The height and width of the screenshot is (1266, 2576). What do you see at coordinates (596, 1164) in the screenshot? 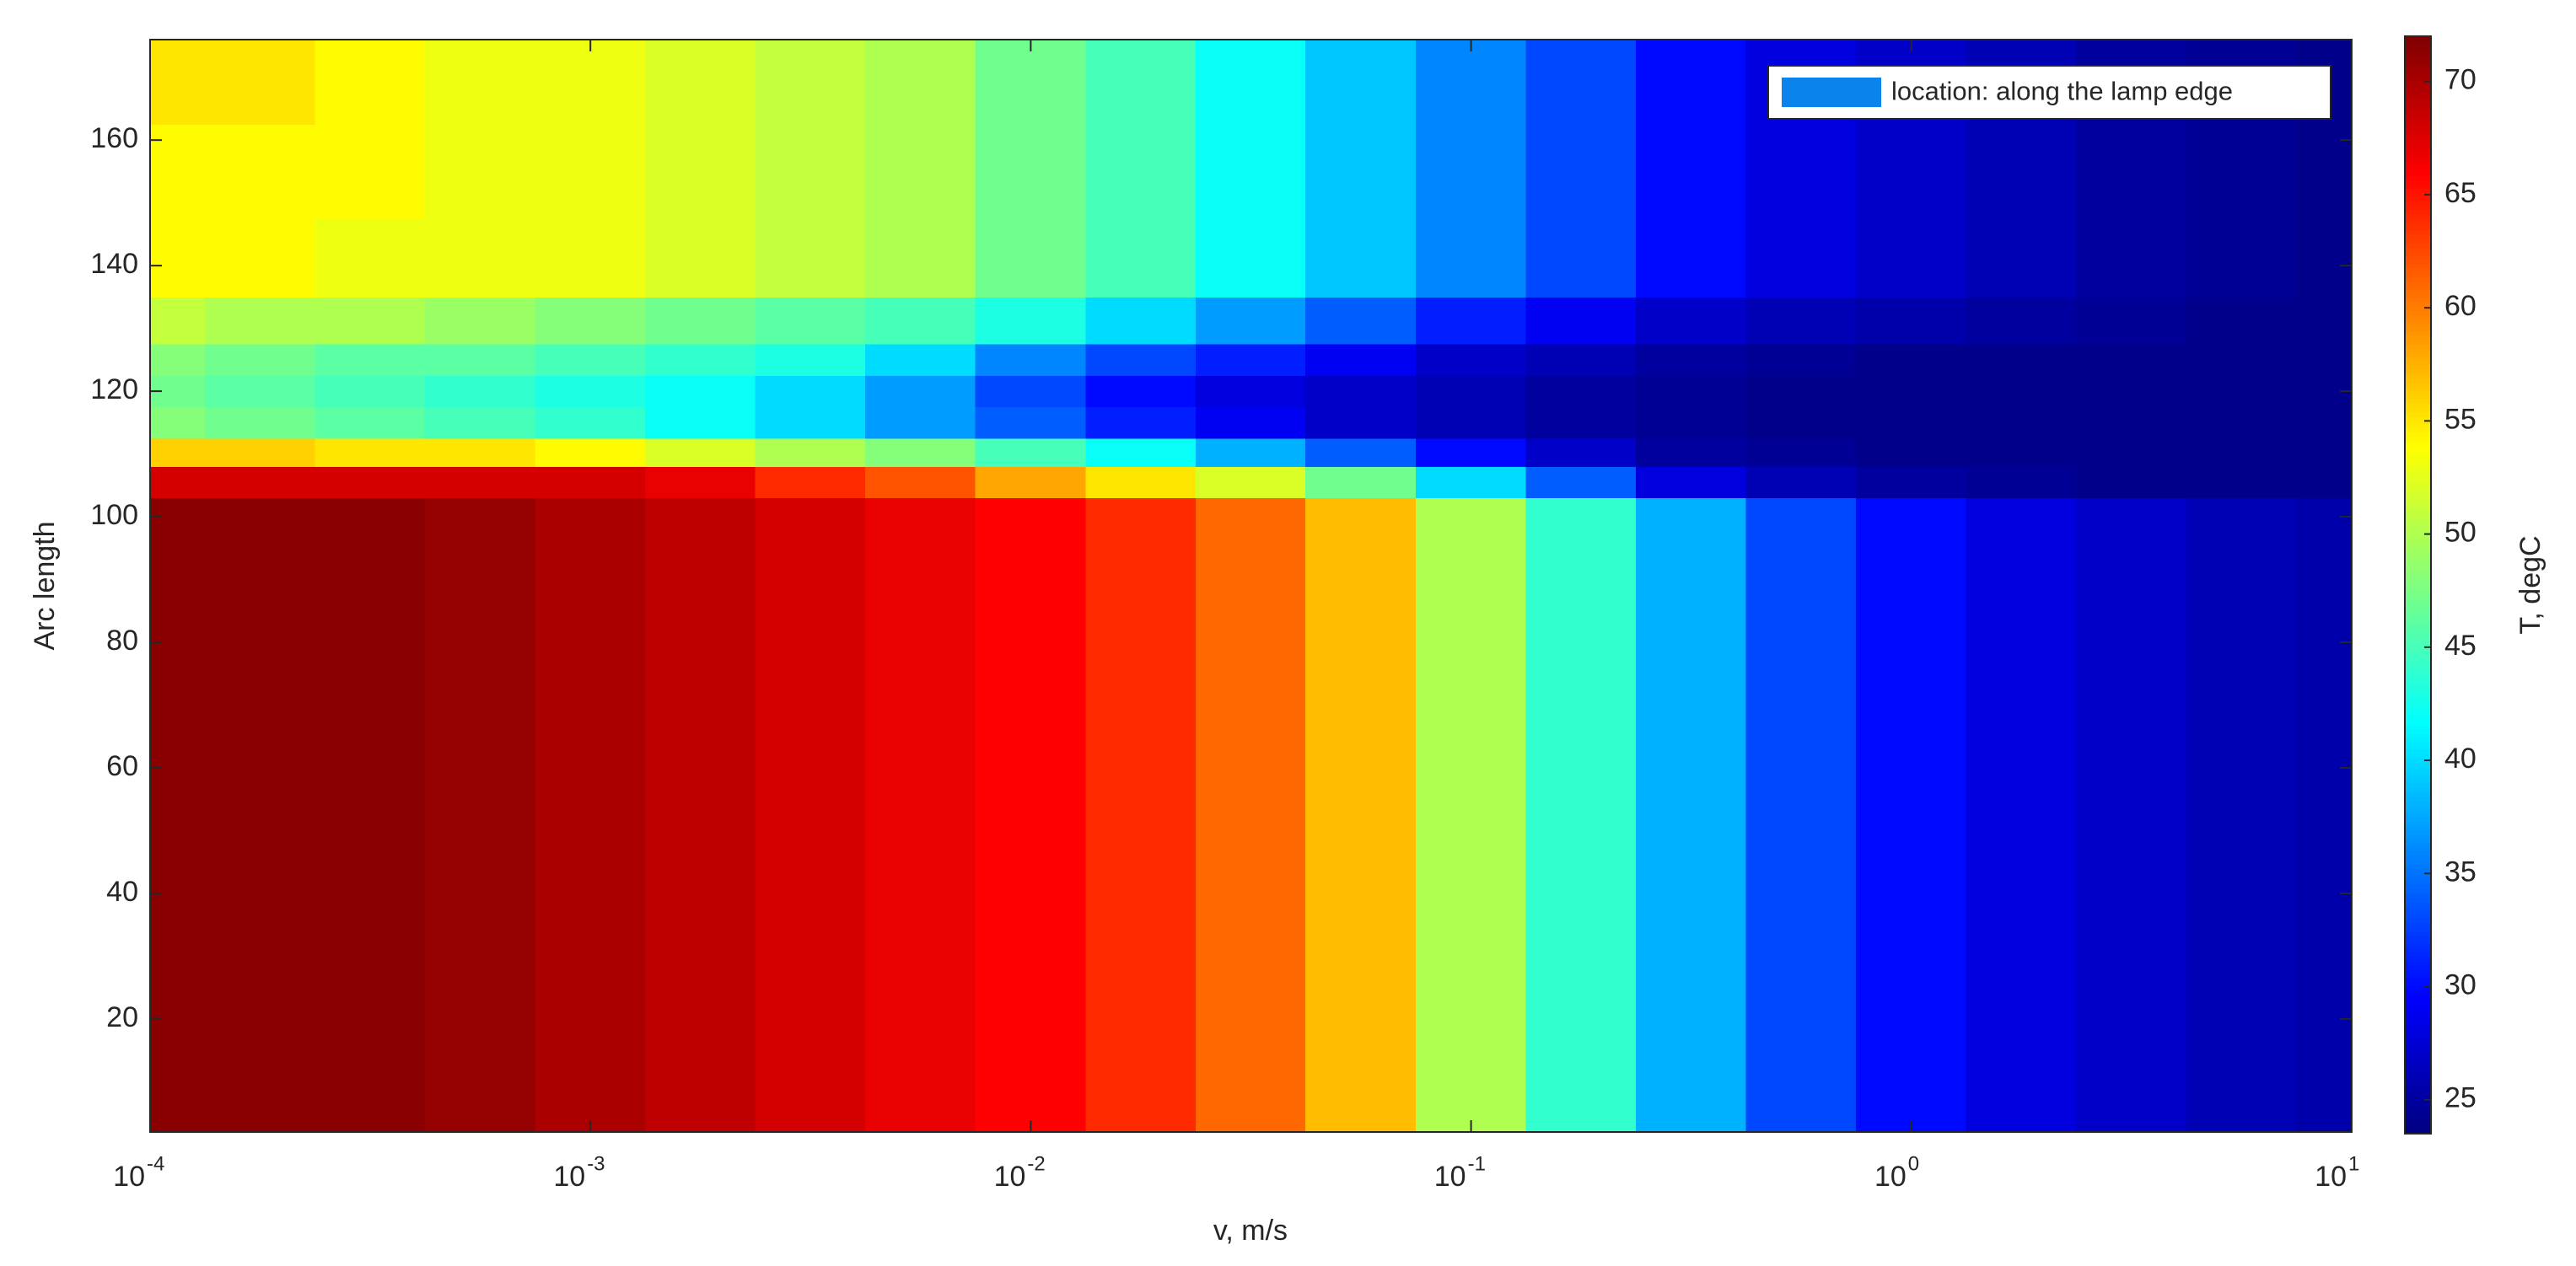
I see `x-tick-exponent: -3` at bounding box center [596, 1164].